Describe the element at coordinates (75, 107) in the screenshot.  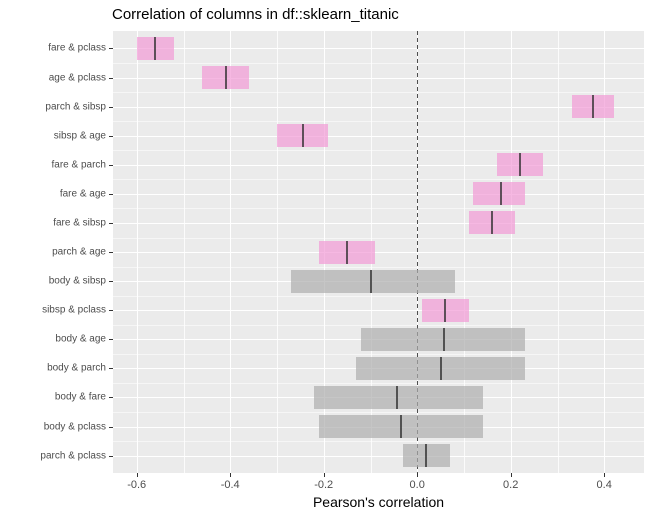
I see `y-tick-label: parch & sibsp` at that location.